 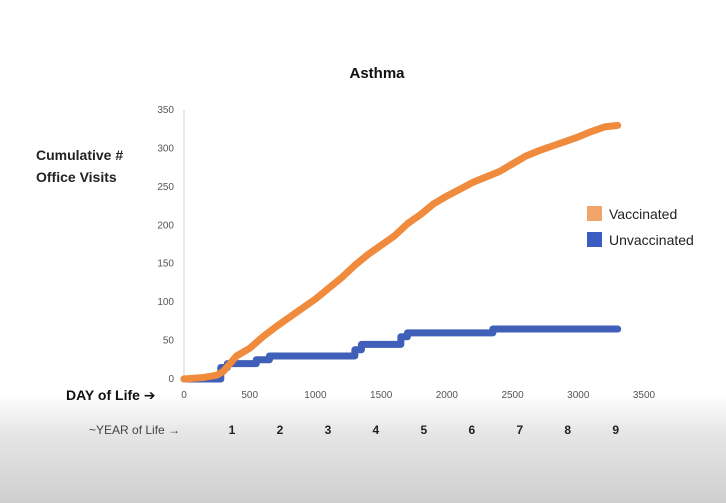 I want to click on y-tick-label: 0, so click(x=171, y=379).